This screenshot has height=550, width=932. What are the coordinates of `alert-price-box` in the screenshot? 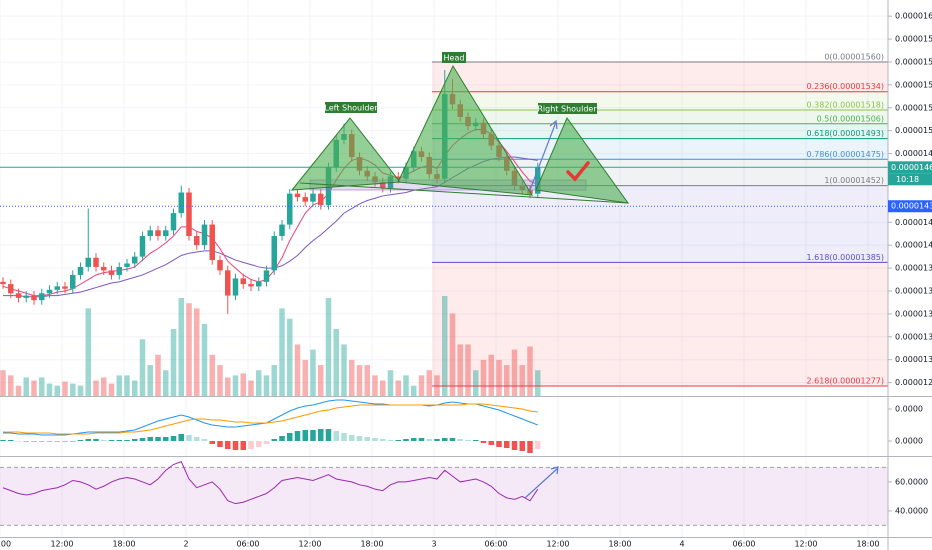 It's located at (910, 206).